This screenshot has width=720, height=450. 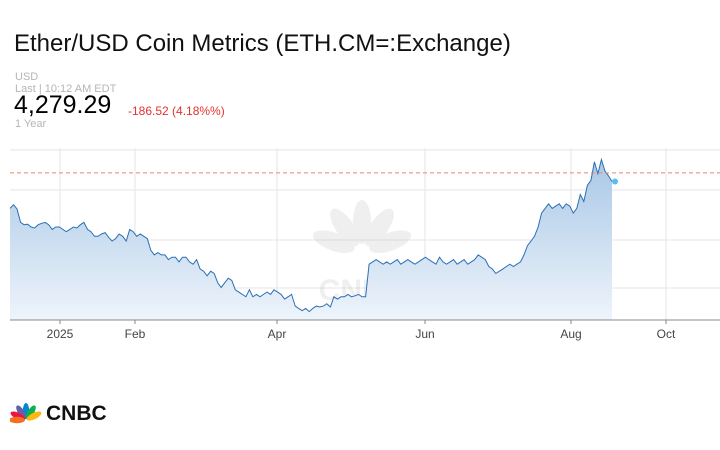 What do you see at coordinates (26, 413) in the screenshot?
I see `peacock-icon` at bounding box center [26, 413].